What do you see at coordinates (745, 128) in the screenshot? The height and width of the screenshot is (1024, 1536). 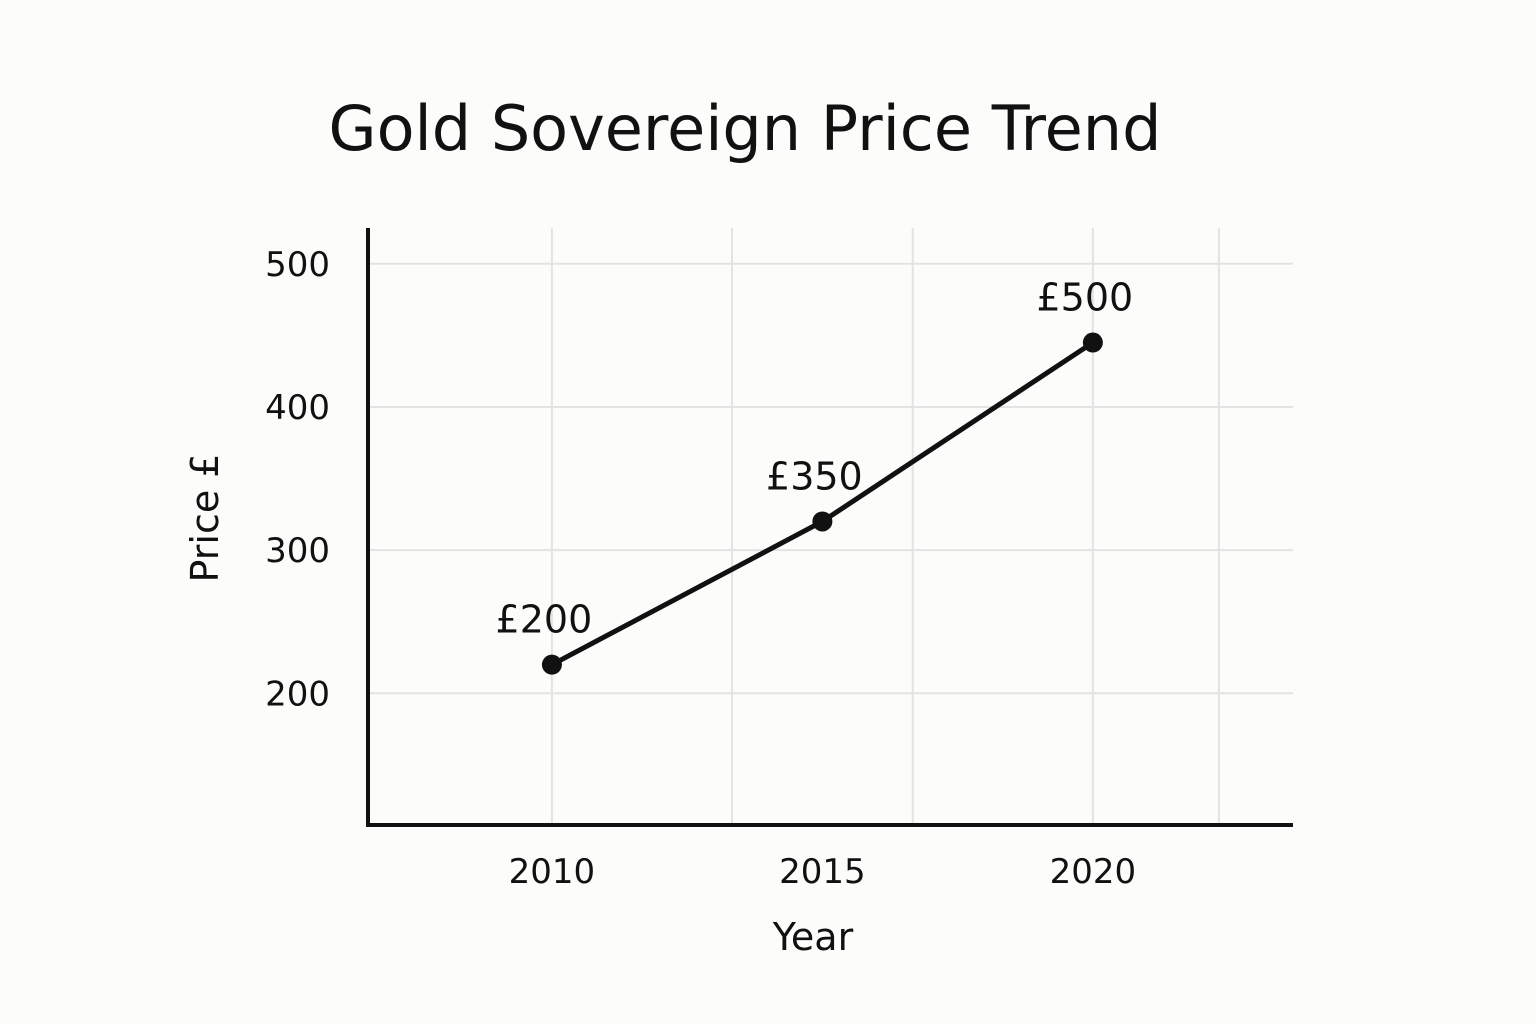 I see `chart-title: Gold Sovereign Price Trend` at bounding box center [745, 128].